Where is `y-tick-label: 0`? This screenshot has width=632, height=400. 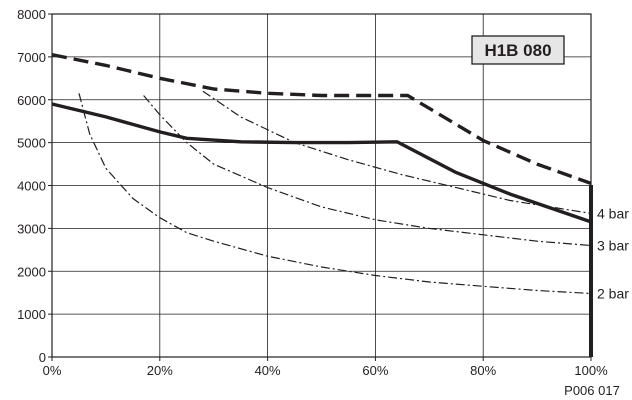
y-tick-label: 0 is located at coordinates (42, 357).